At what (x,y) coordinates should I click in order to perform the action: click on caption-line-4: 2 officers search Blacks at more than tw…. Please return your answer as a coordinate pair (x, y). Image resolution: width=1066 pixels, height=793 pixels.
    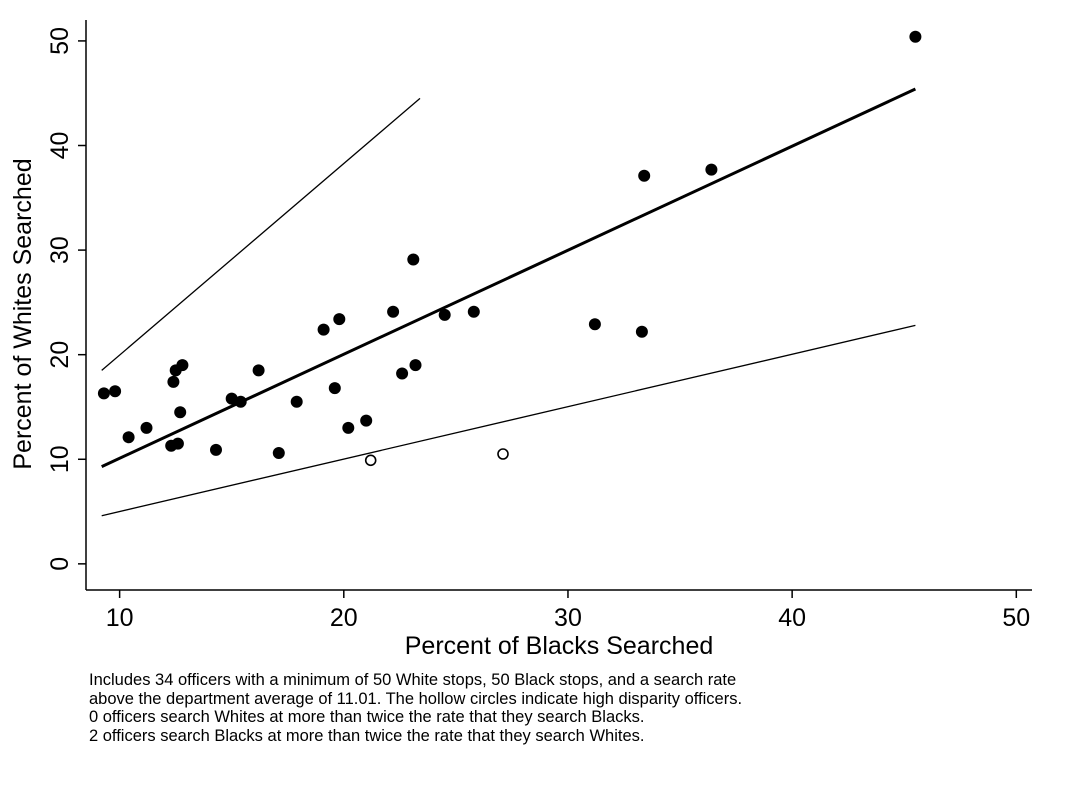
    Looking at the image, I should click on (367, 735).